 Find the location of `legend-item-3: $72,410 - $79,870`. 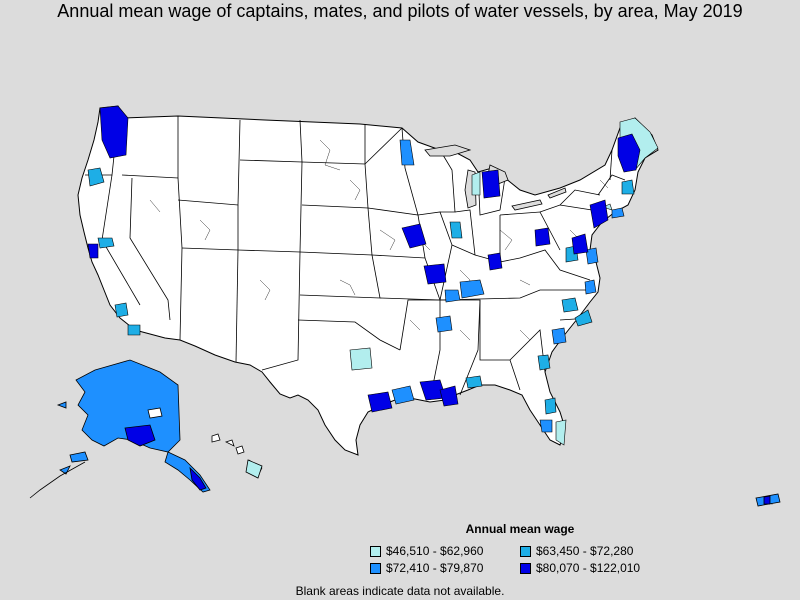

legend-item-3: $72,410 - $79,870 is located at coordinates (445, 568).